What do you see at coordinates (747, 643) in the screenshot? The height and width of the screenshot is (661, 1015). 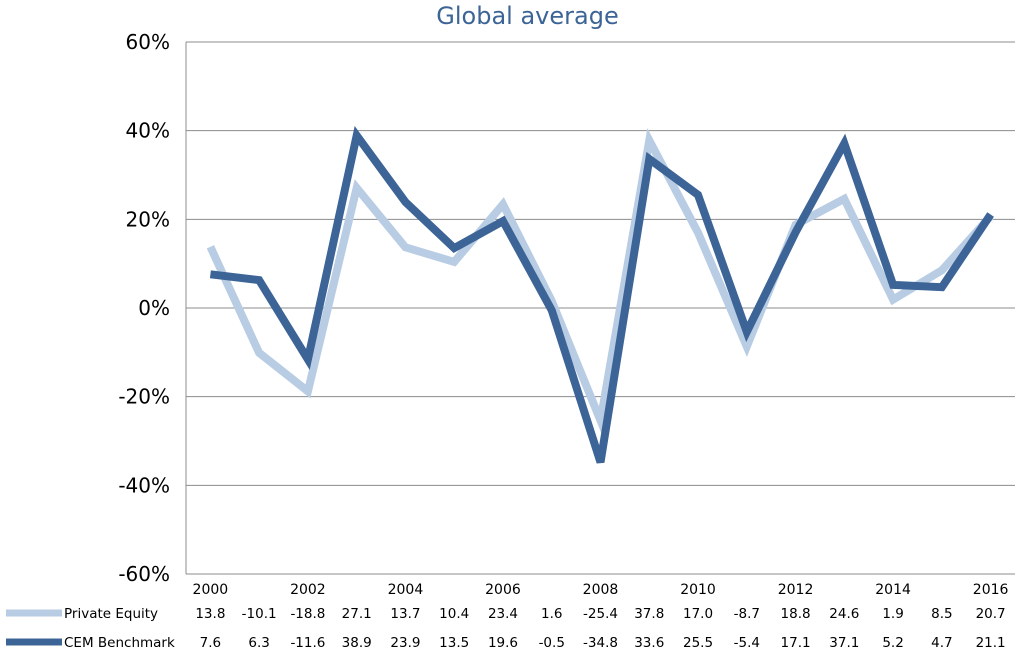 I see `data-table-cell: -5.4` at bounding box center [747, 643].